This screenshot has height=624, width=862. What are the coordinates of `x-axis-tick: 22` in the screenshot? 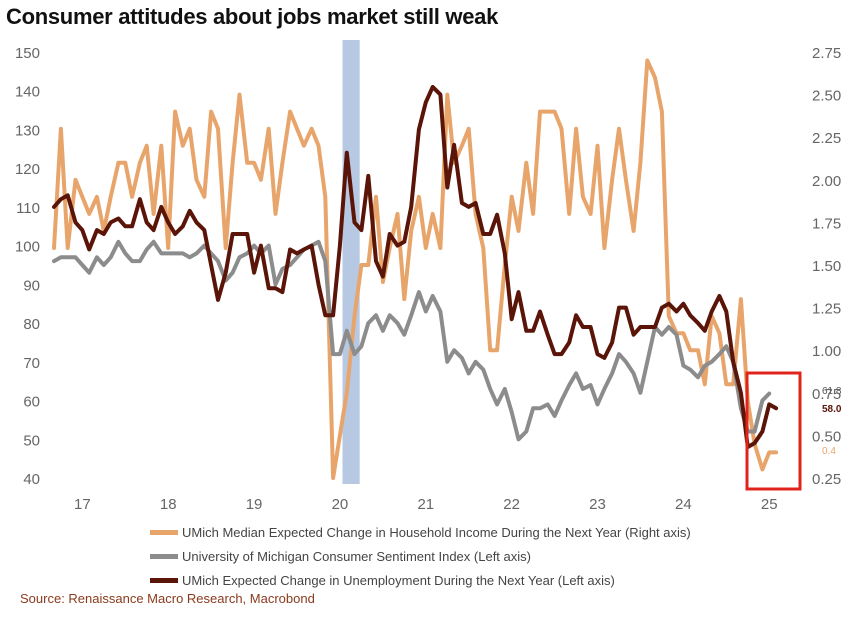 It's located at (511, 504).